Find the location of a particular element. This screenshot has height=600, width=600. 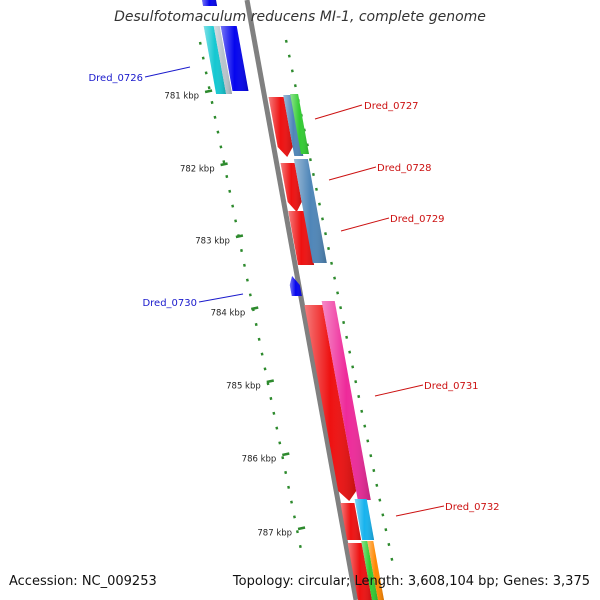

gene-label: Dred_0732 is located at coordinates (472, 507).